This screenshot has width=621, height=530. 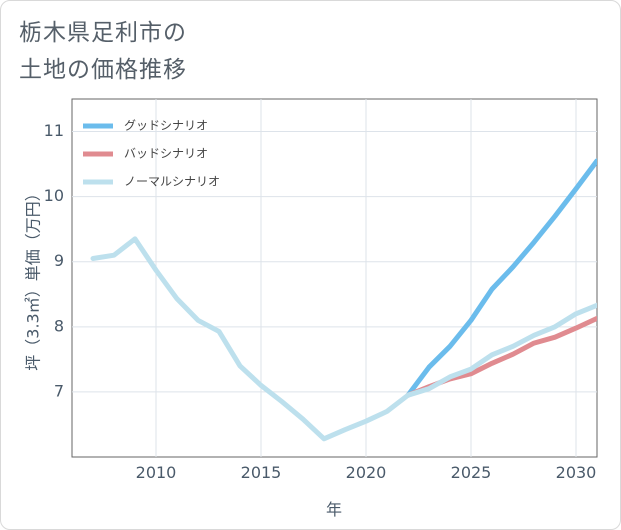 What do you see at coordinates (59, 390) in the screenshot?
I see `y-tick-label: 7` at bounding box center [59, 390].